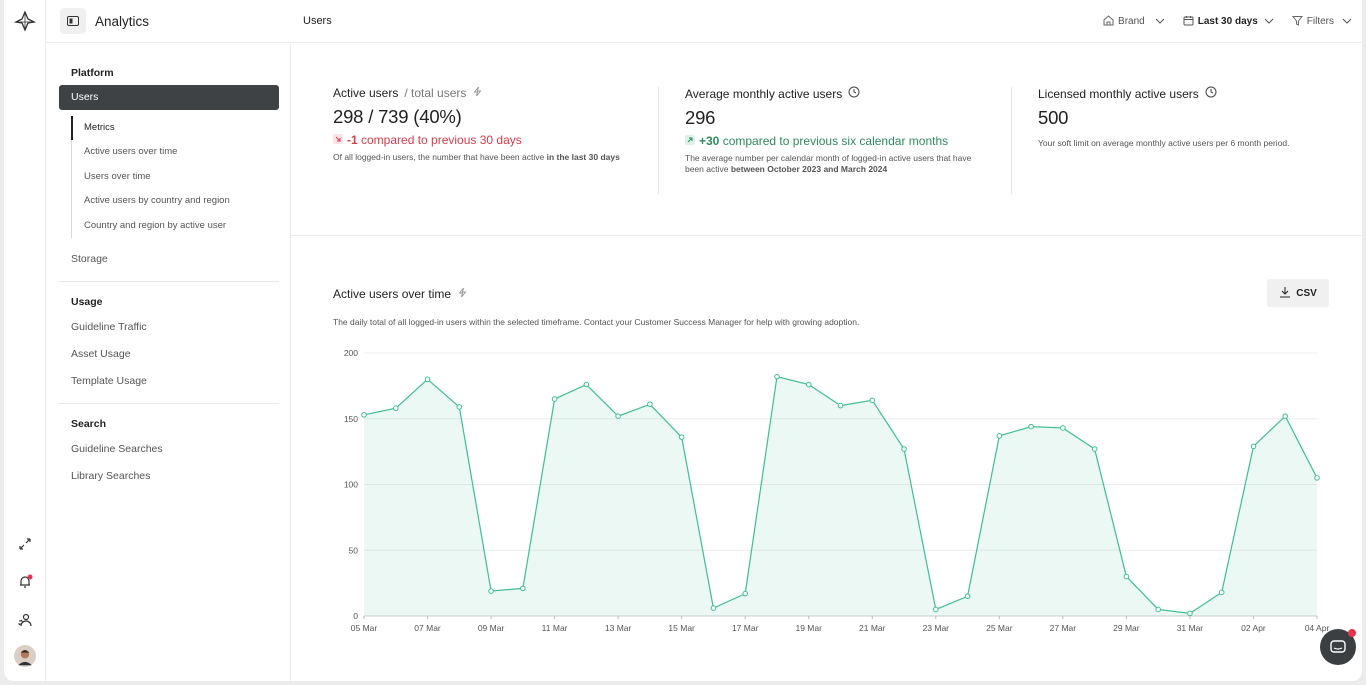  I want to click on csv-download-button: CSV, so click(1298, 293).